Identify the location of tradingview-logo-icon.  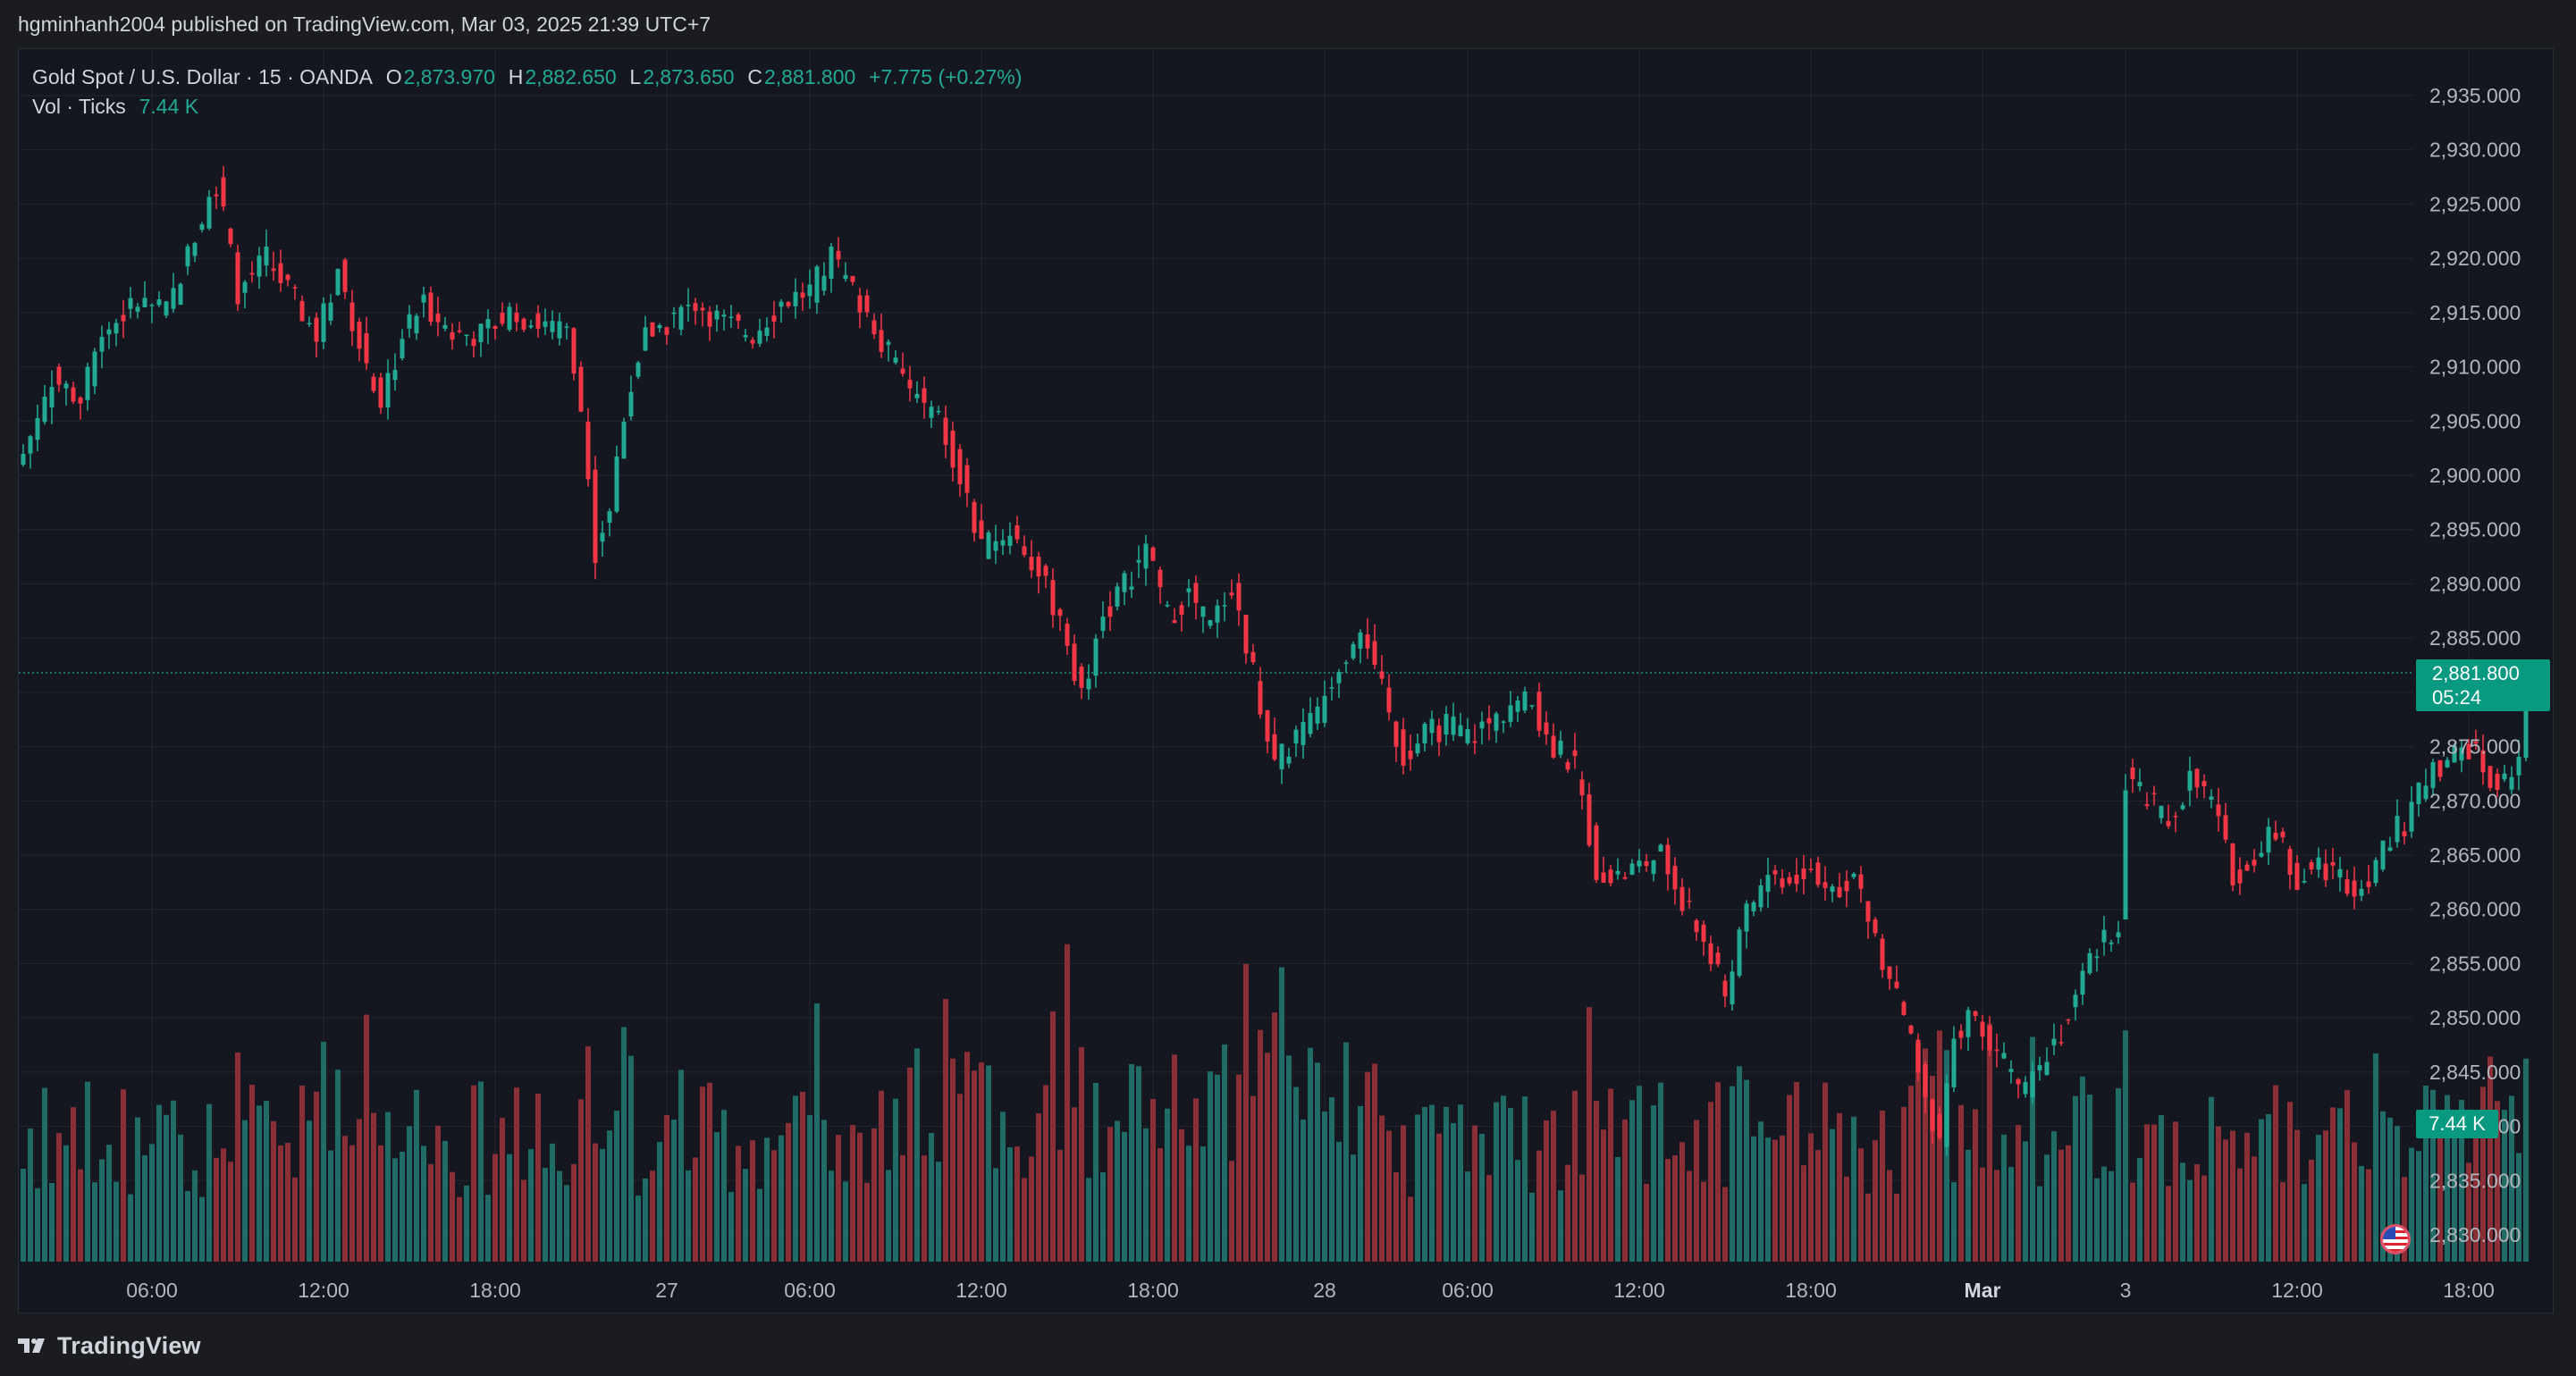
(33, 1346).